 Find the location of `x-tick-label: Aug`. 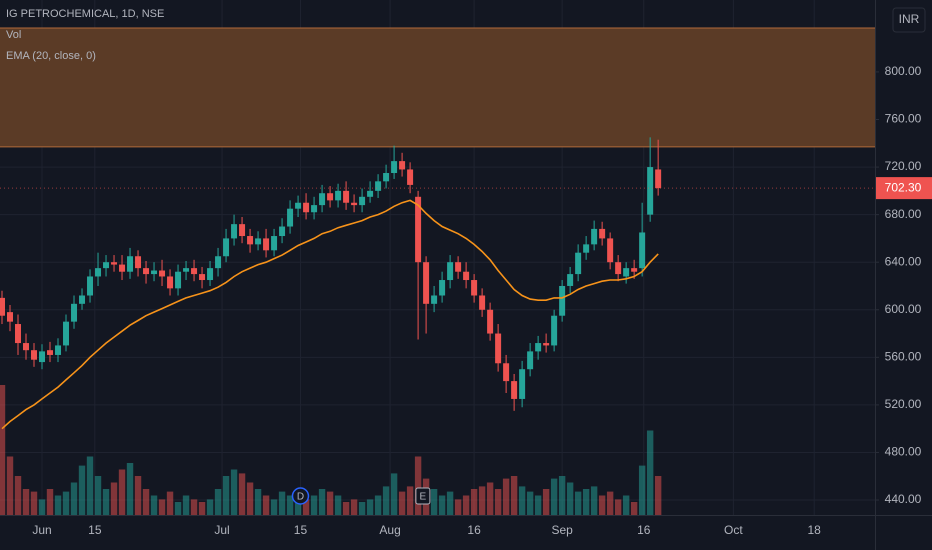

x-tick-label: Aug is located at coordinates (389, 530).